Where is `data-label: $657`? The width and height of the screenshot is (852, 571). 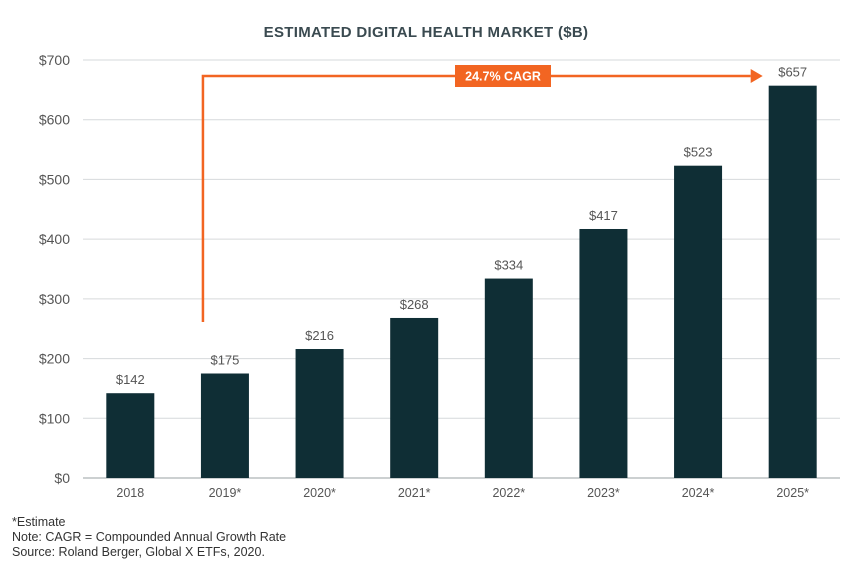 data-label: $657 is located at coordinates (792, 72).